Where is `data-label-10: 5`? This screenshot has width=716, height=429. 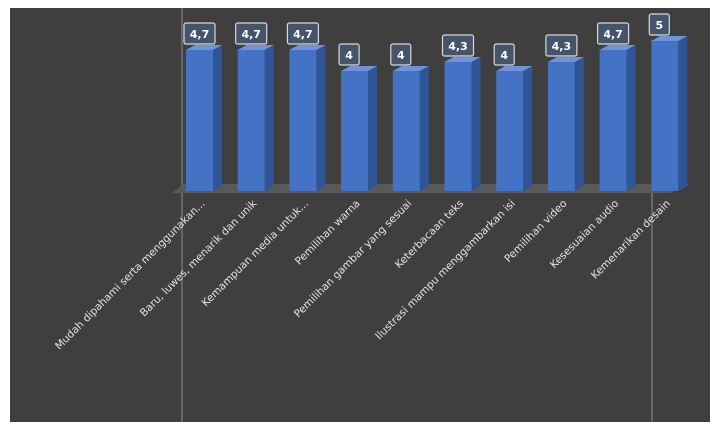 data-label-10: 5 is located at coordinates (659, 24).